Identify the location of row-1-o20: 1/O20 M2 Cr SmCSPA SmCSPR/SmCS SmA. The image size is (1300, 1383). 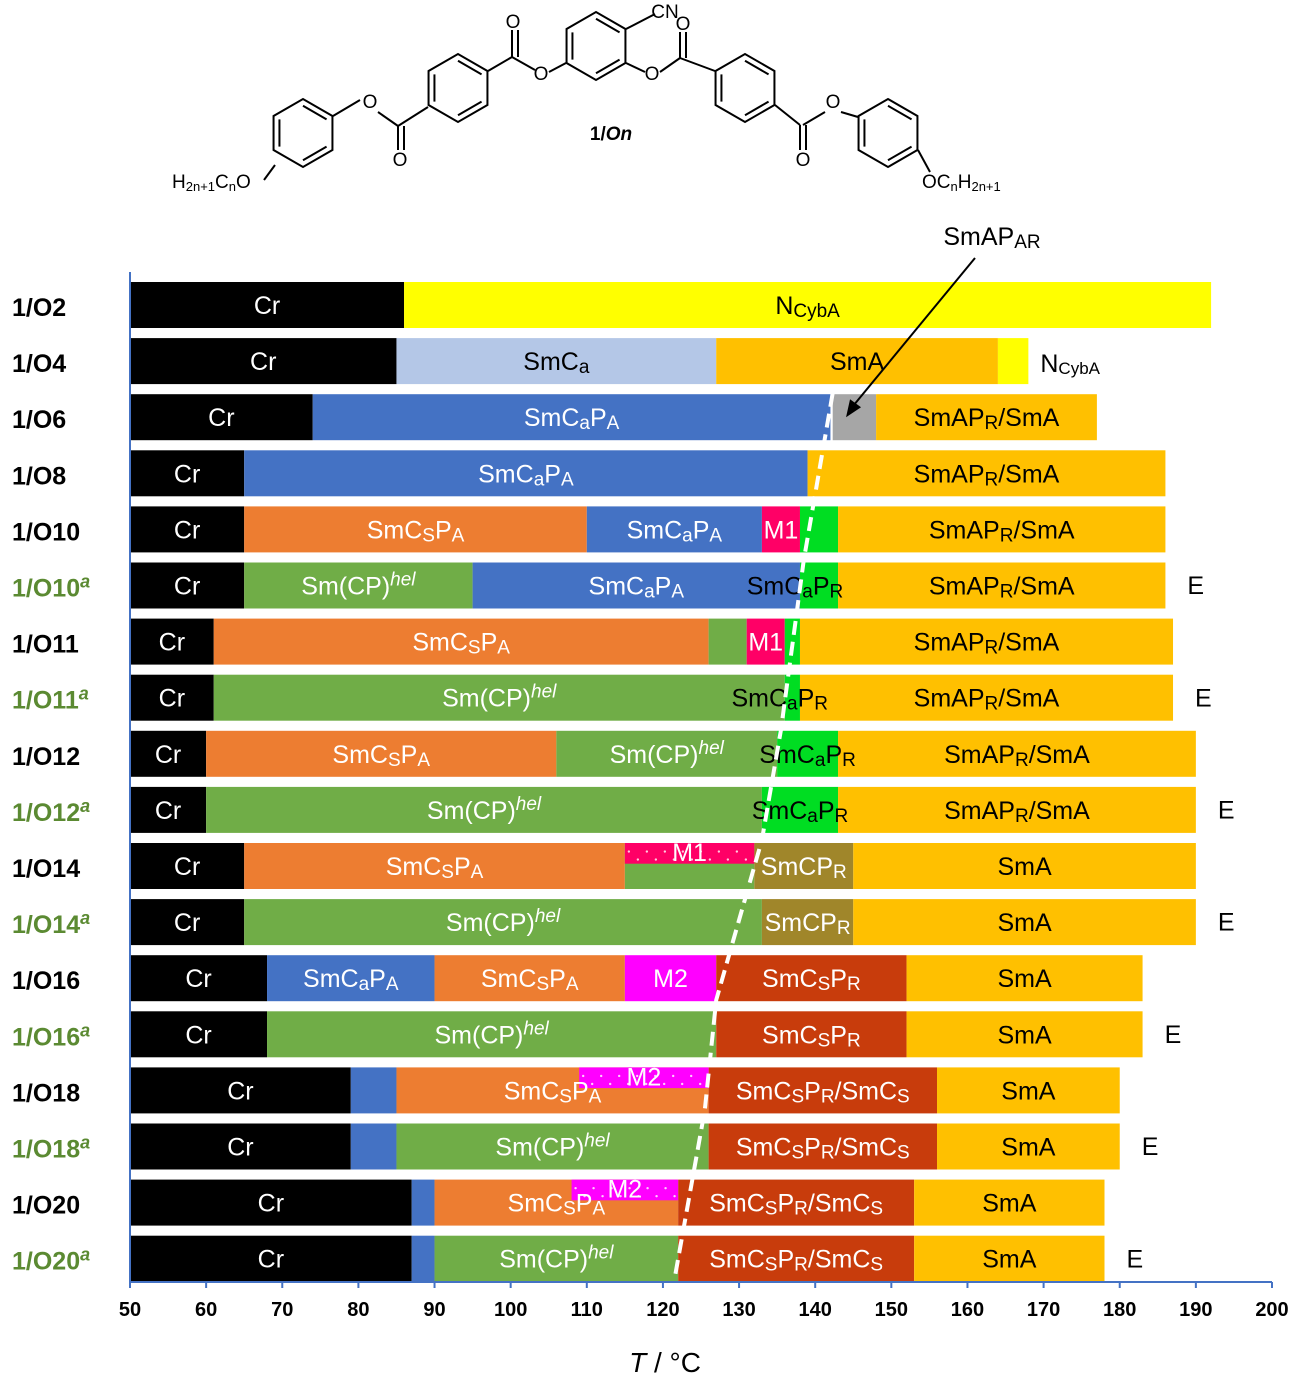
(558, 1200).